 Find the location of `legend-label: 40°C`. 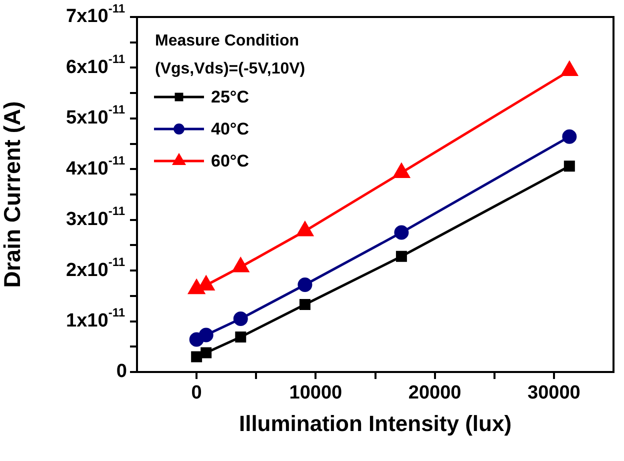

legend-label: 40°C is located at coordinates (230, 129).